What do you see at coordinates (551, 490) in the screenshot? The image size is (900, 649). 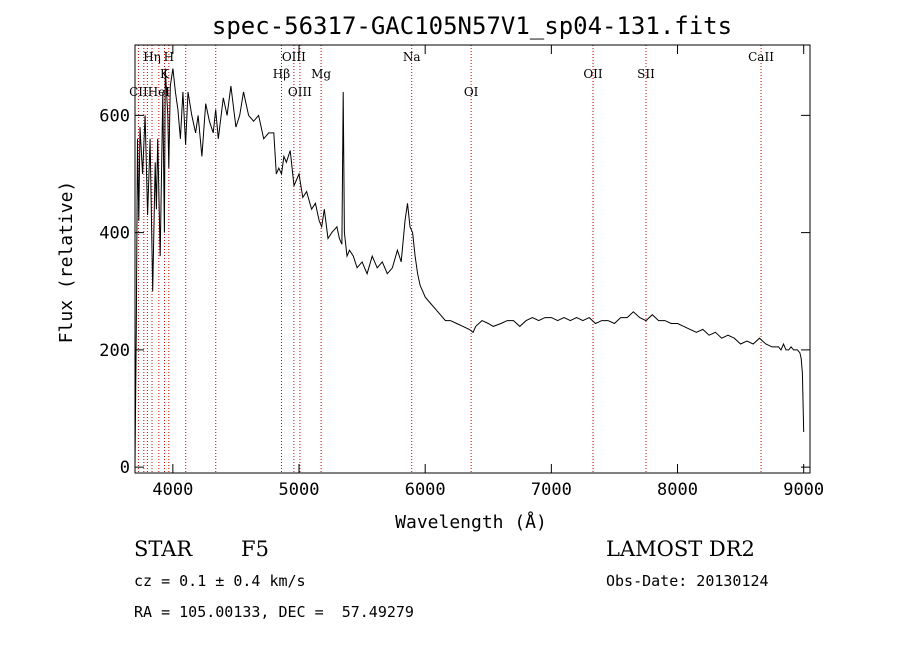 I see `x-tick-label: 7000` at bounding box center [551, 490].